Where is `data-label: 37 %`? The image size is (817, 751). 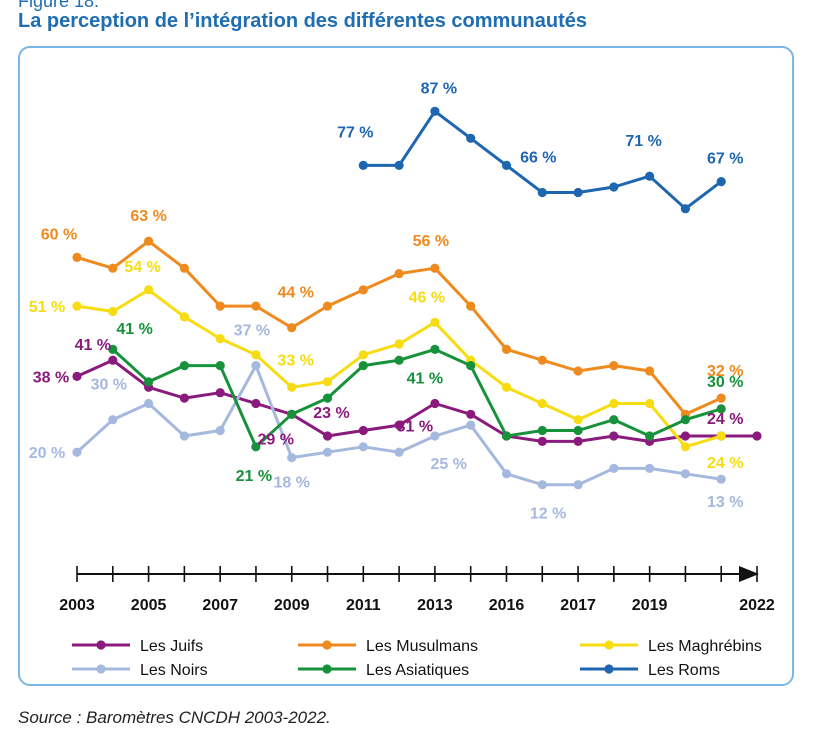
data-label: 37 % is located at coordinates (252, 331).